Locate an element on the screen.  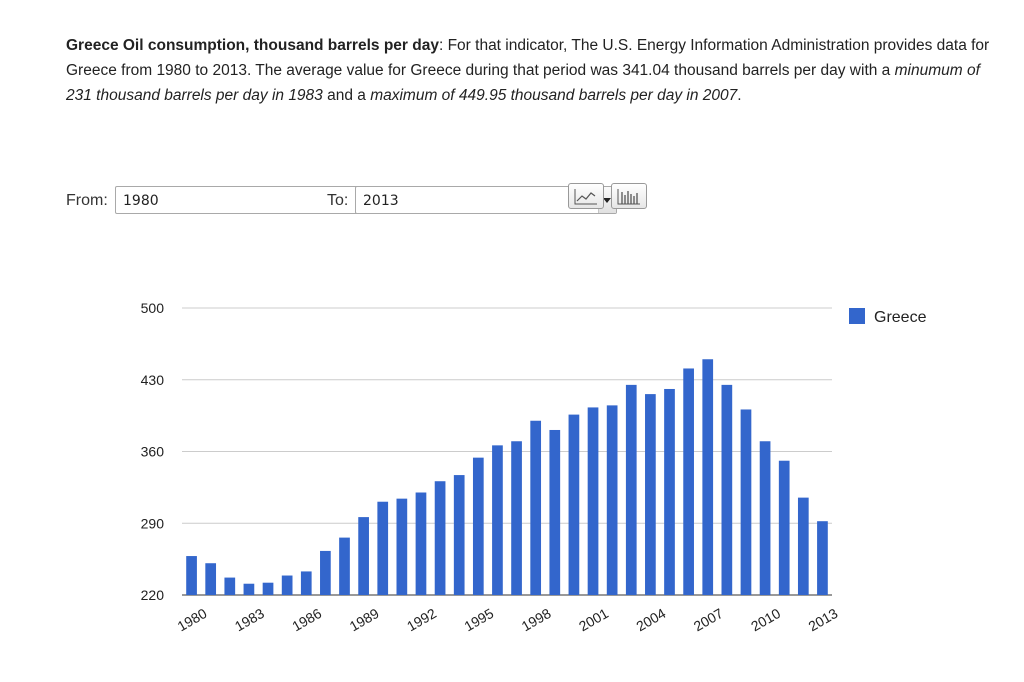
bar-1995 is located at coordinates (478, 526).